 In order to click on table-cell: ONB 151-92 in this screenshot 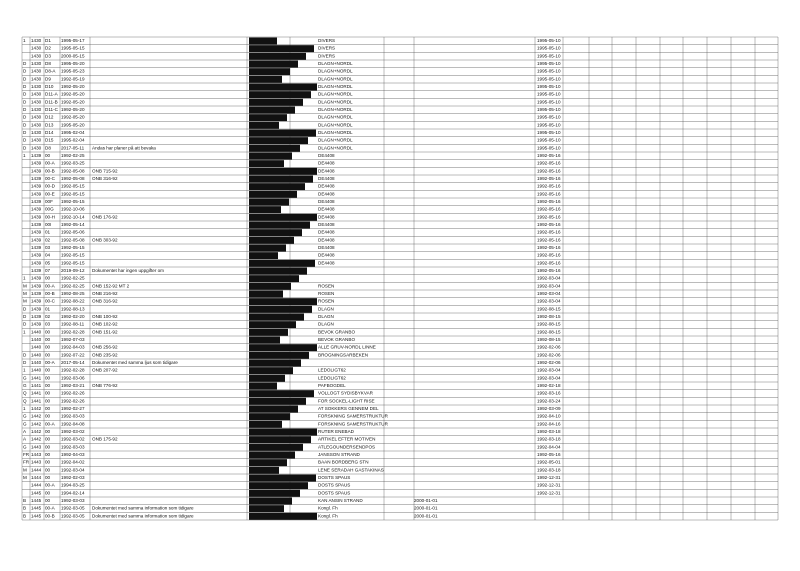, I will do `click(105, 331)`.